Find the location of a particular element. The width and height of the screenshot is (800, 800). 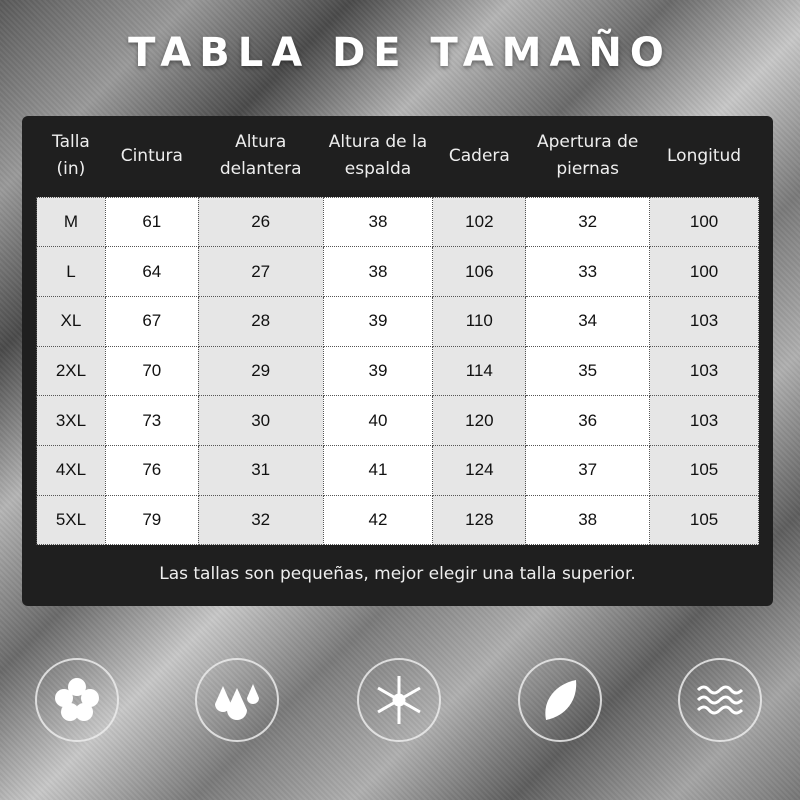

measurement-cell: 76 is located at coordinates (151, 470).